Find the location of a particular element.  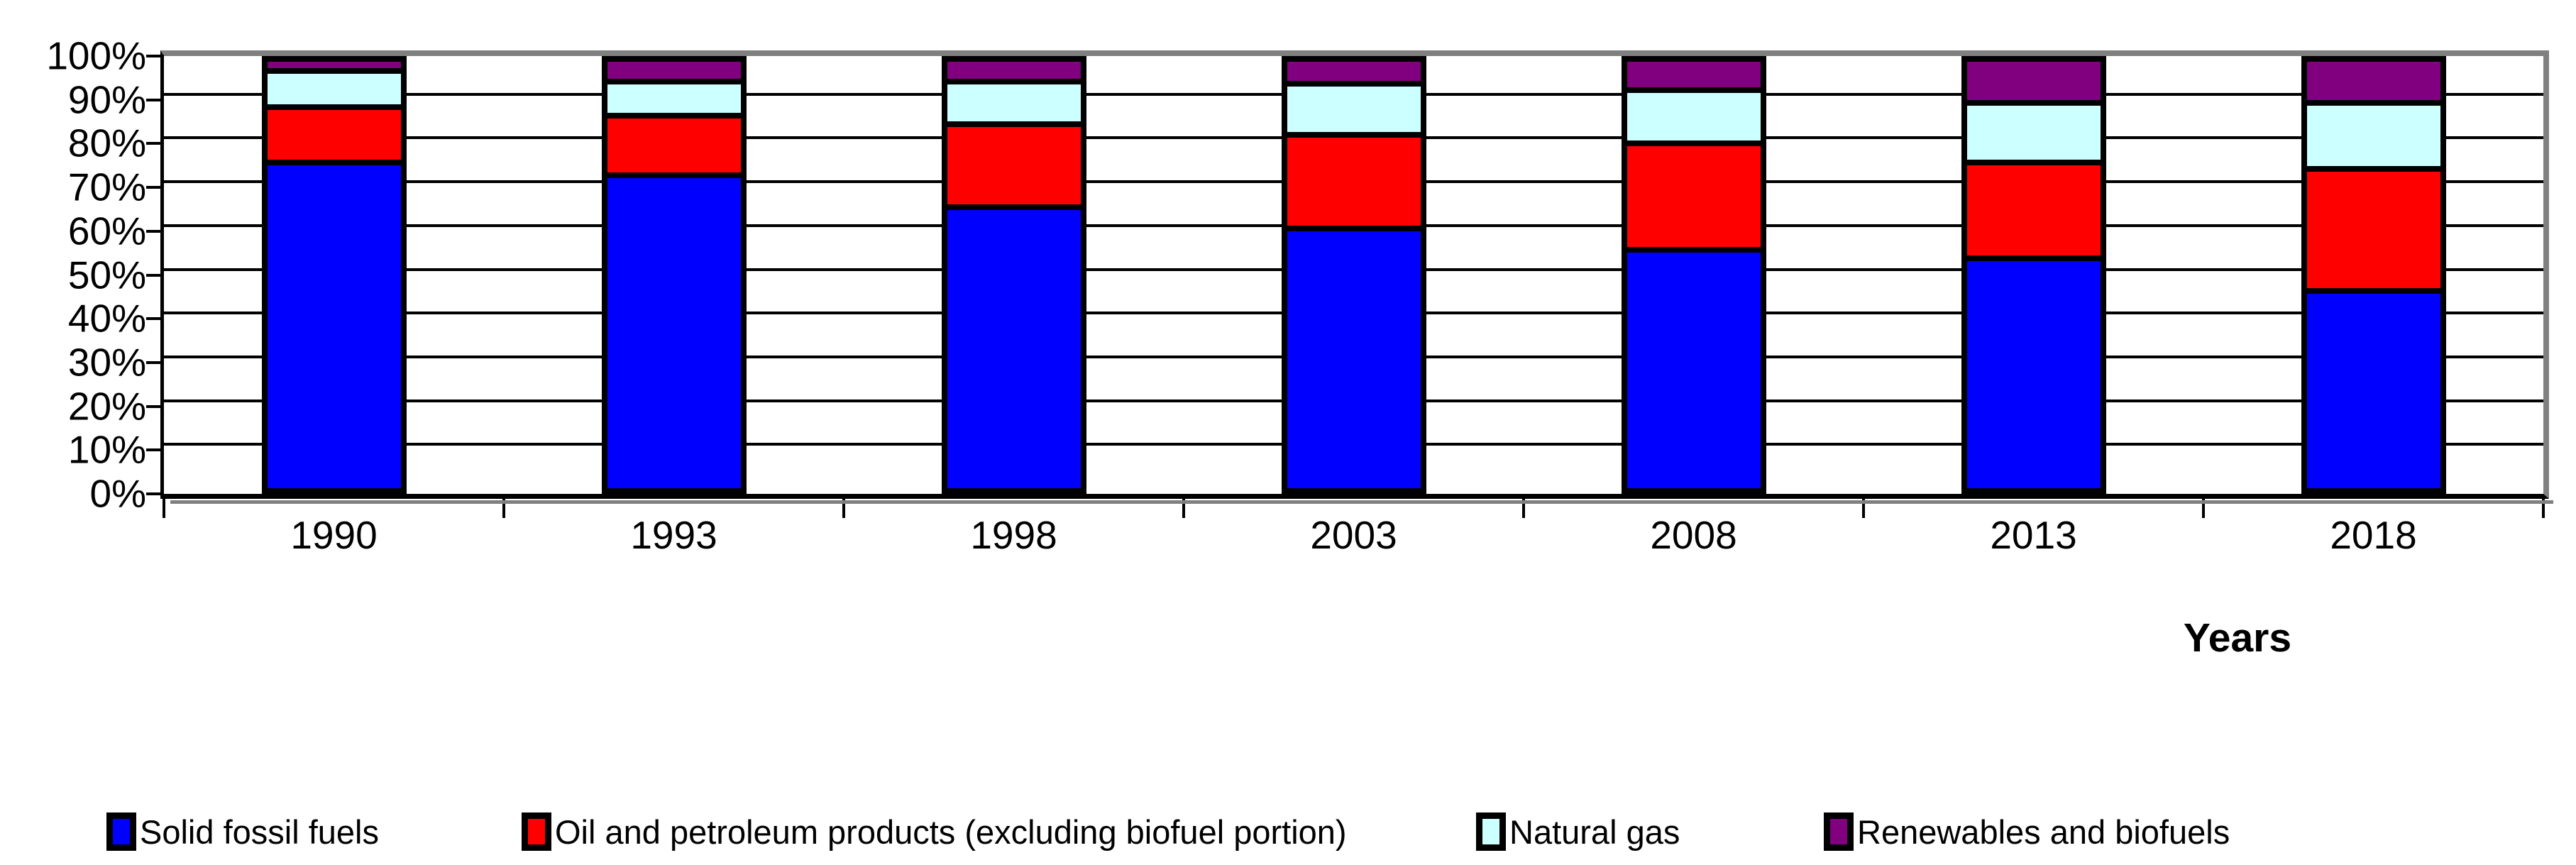

y-tick-label: 100% is located at coordinates (96, 55).